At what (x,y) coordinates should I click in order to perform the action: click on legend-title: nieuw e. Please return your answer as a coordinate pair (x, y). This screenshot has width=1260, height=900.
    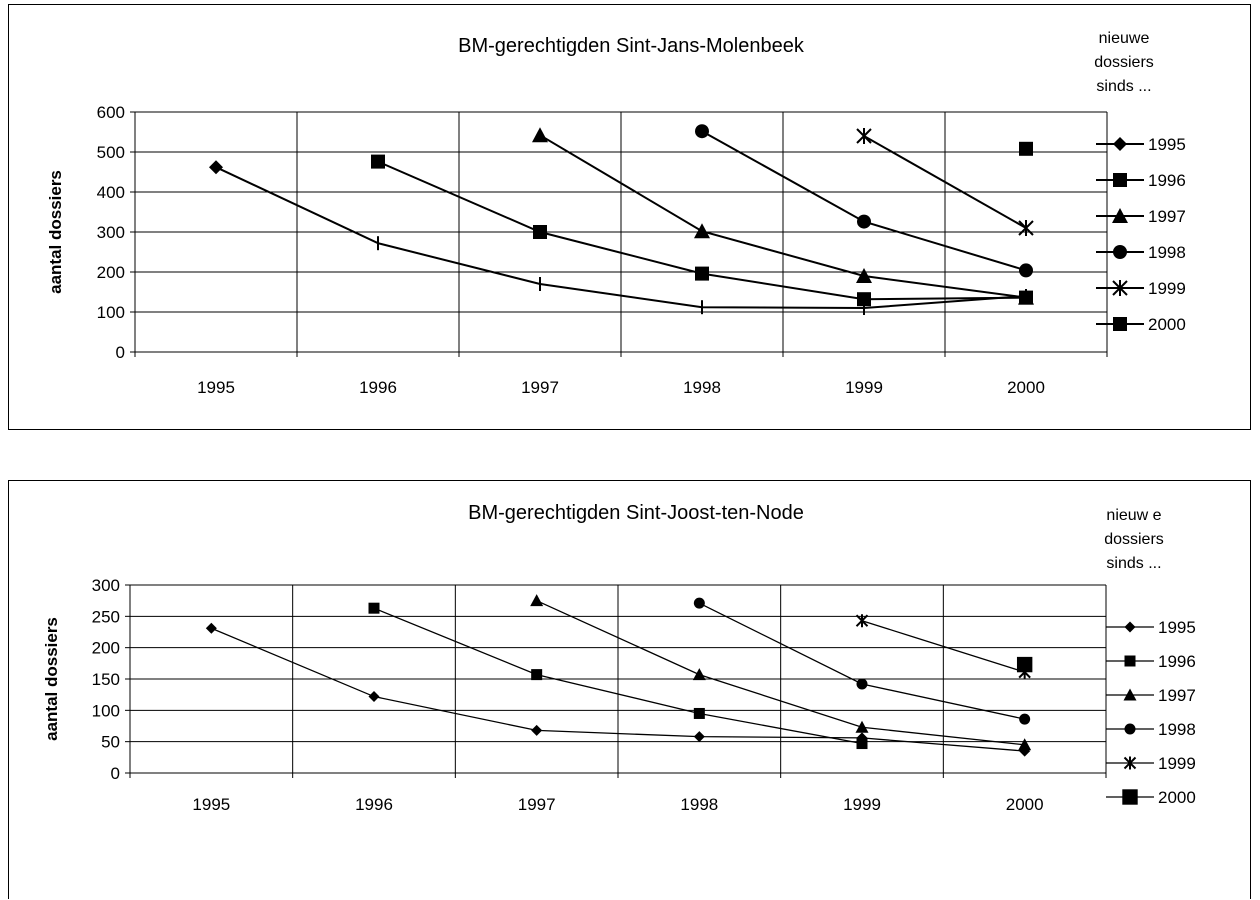
    Looking at the image, I should click on (1133, 515).